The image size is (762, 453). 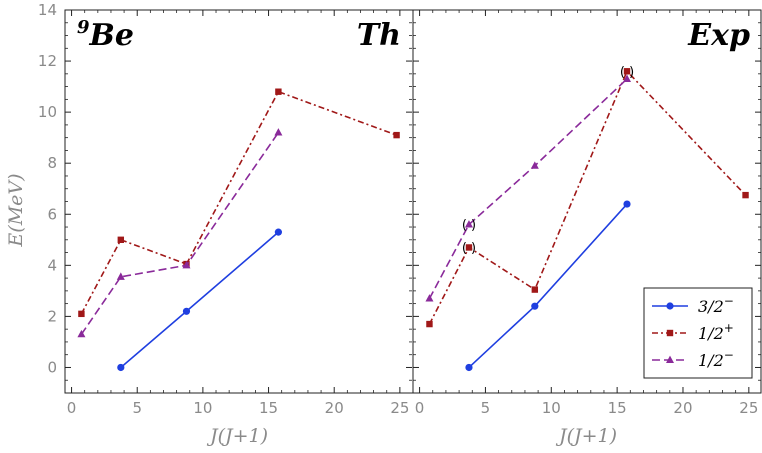 What do you see at coordinates (52, 367) in the screenshot?
I see `y-tick-label: 0` at bounding box center [52, 367].